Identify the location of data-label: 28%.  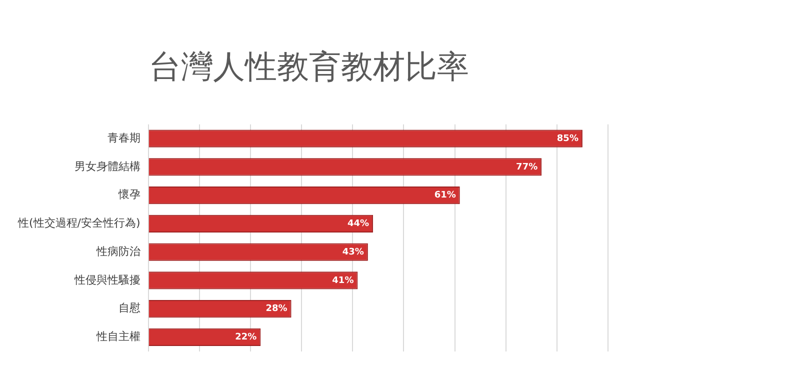
(277, 309).